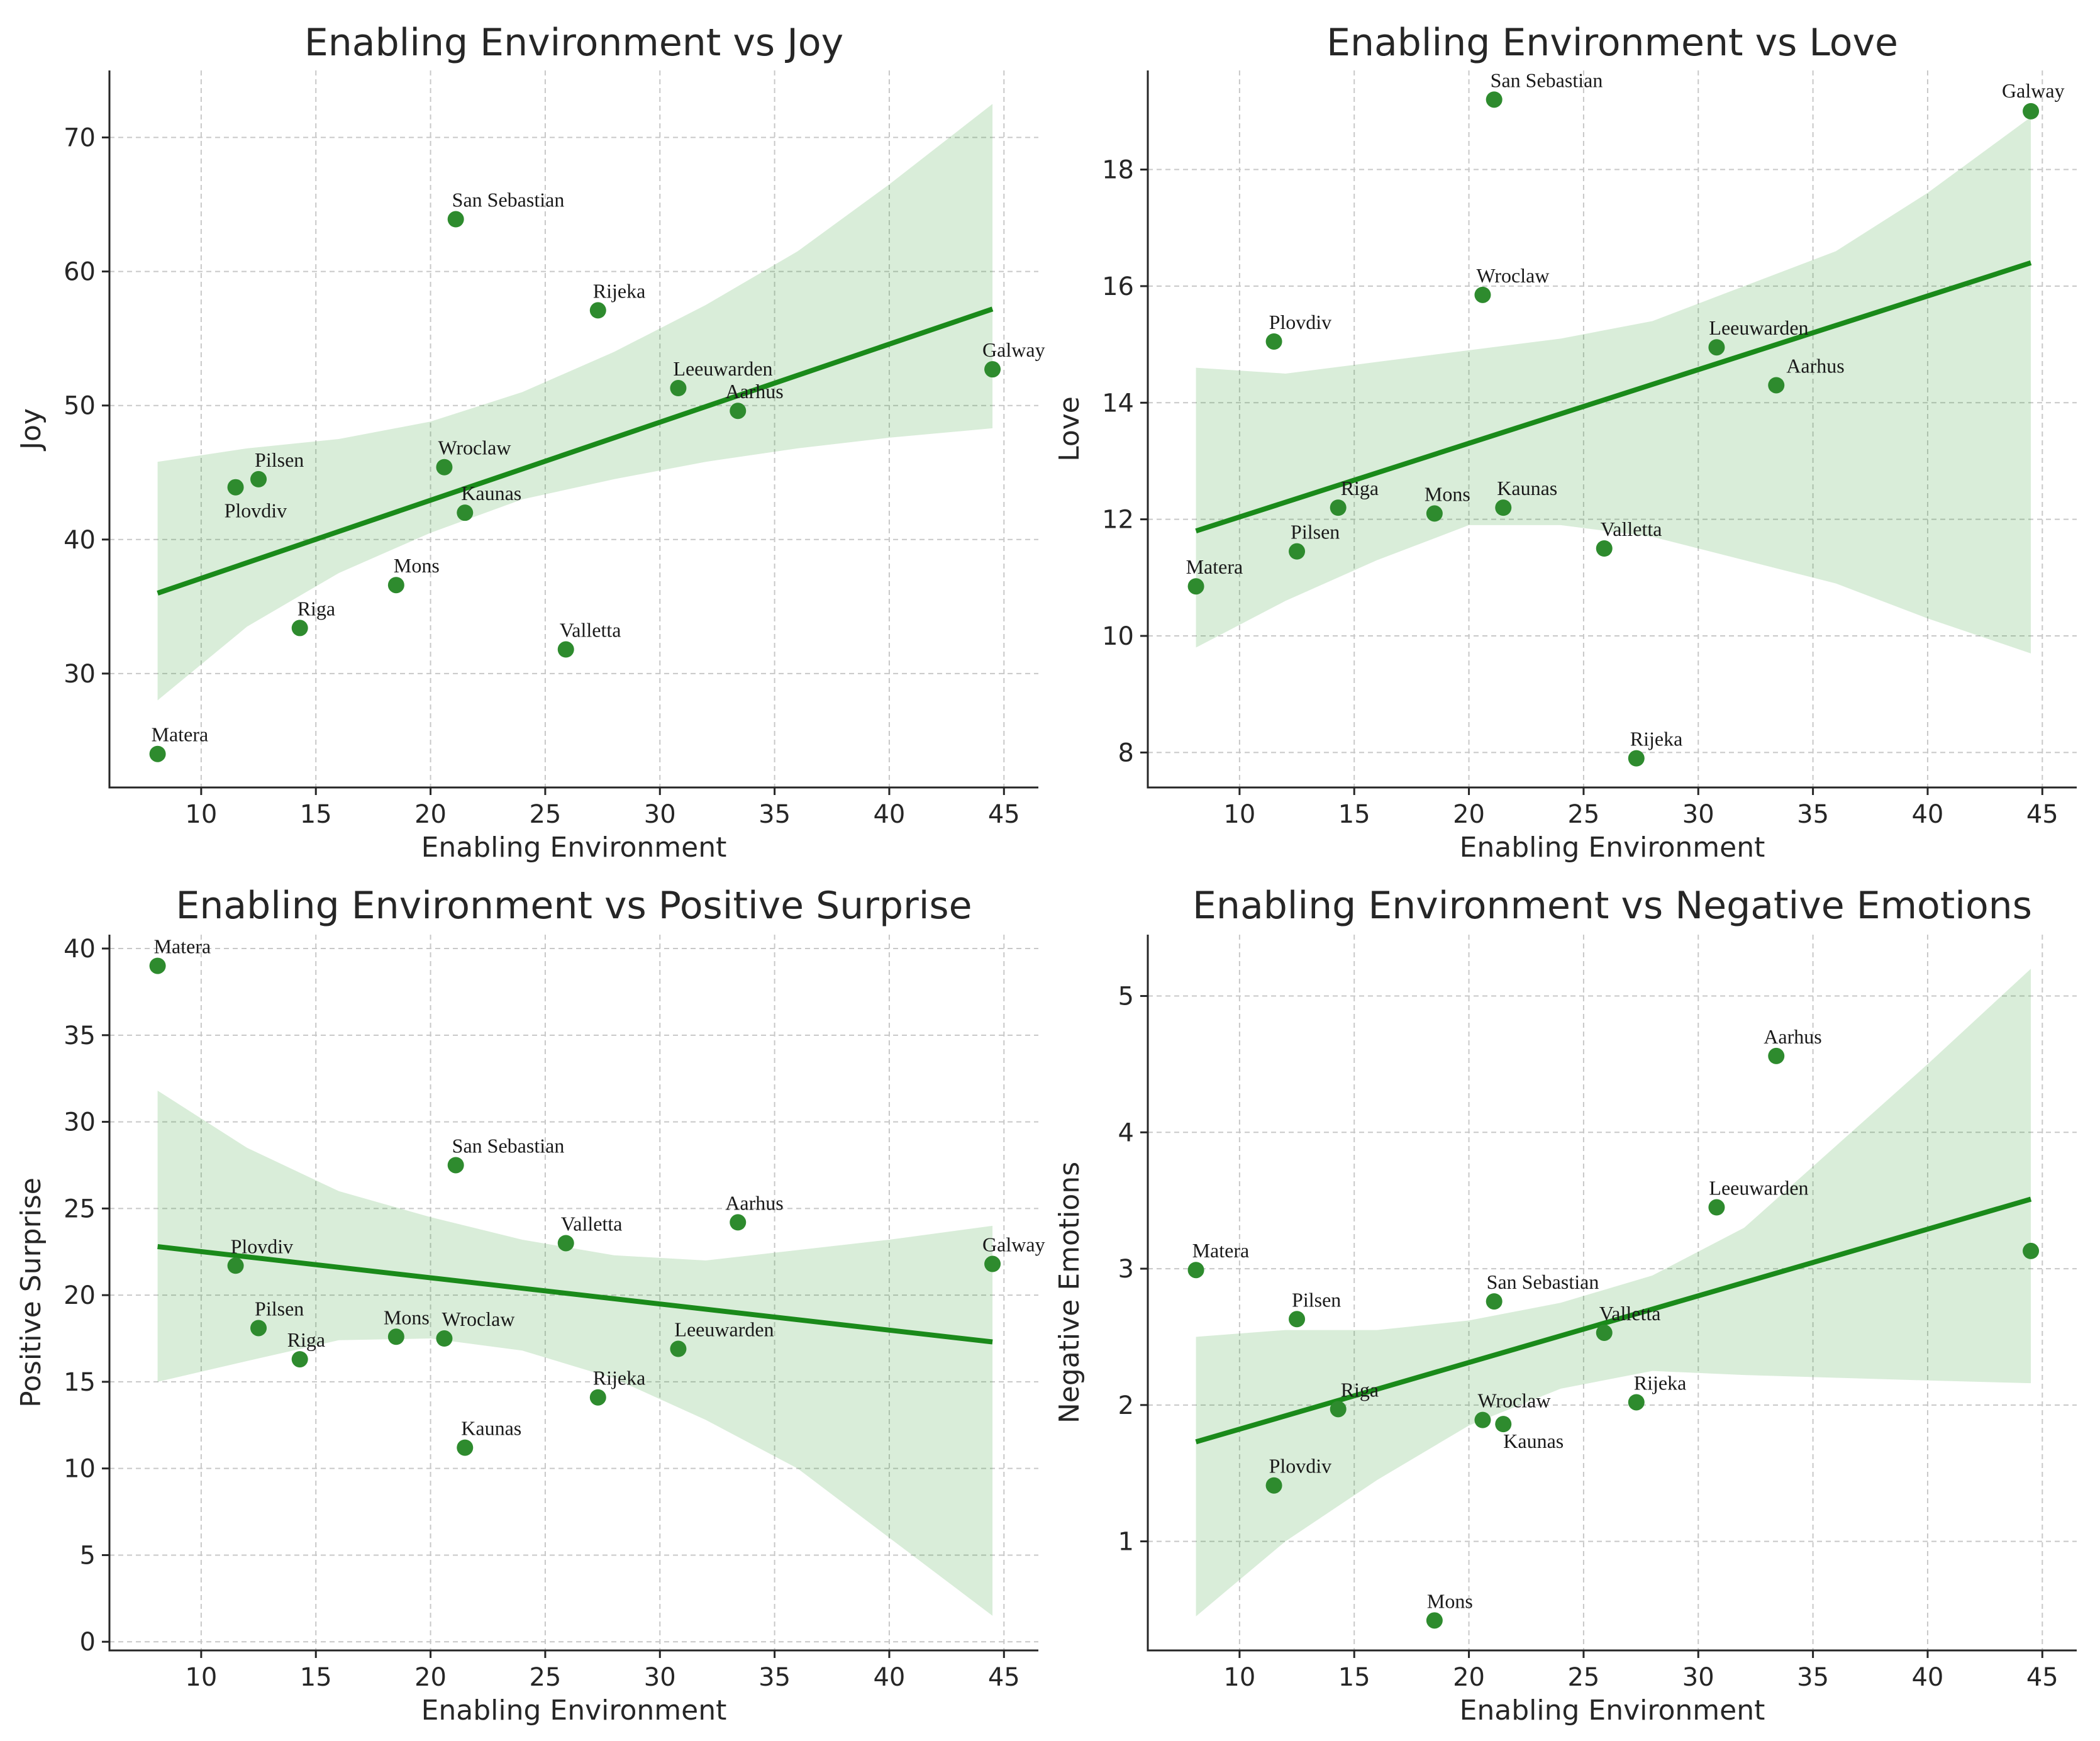  What do you see at coordinates (201, 815) in the screenshot?
I see `x-tick-label: 10` at bounding box center [201, 815].